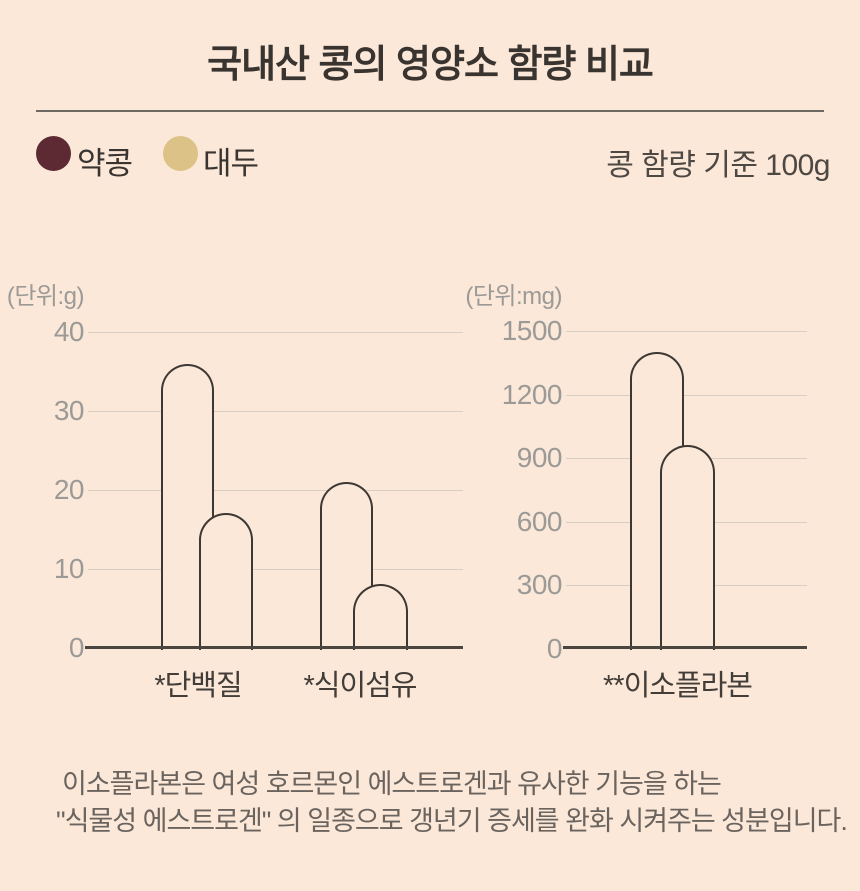 The height and width of the screenshot is (891, 860). Describe the element at coordinates (69, 331) in the screenshot. I see `left-ytick-40: 40` at that location.